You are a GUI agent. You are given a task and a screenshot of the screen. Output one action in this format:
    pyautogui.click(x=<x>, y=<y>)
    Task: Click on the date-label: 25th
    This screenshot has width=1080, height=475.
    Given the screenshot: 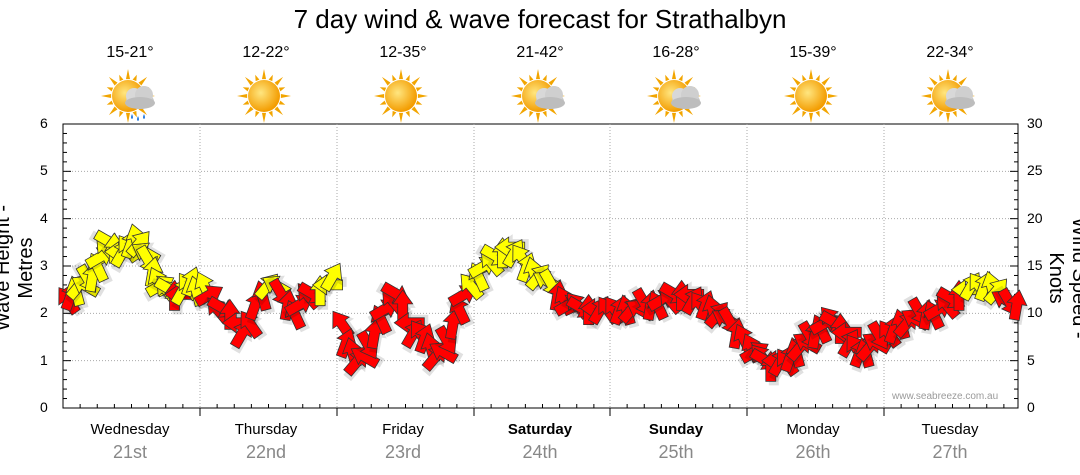 What is the action you would take?
    pyautogui.click(x=676, y=452)
    